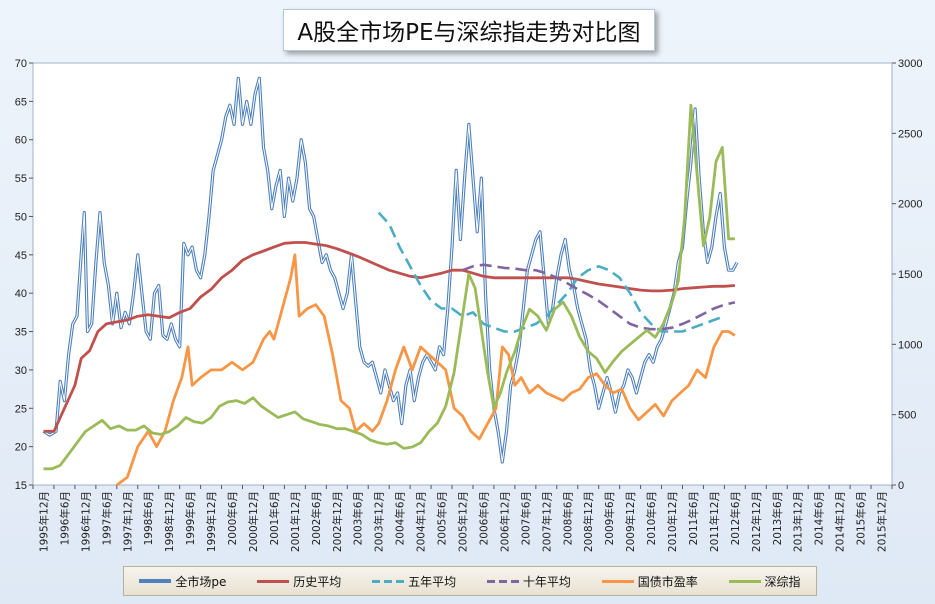 Image resolution: width=935 pixels, height=604 pixels. I want to click on x-tick-label: 2004年12月, so click(421, 521).